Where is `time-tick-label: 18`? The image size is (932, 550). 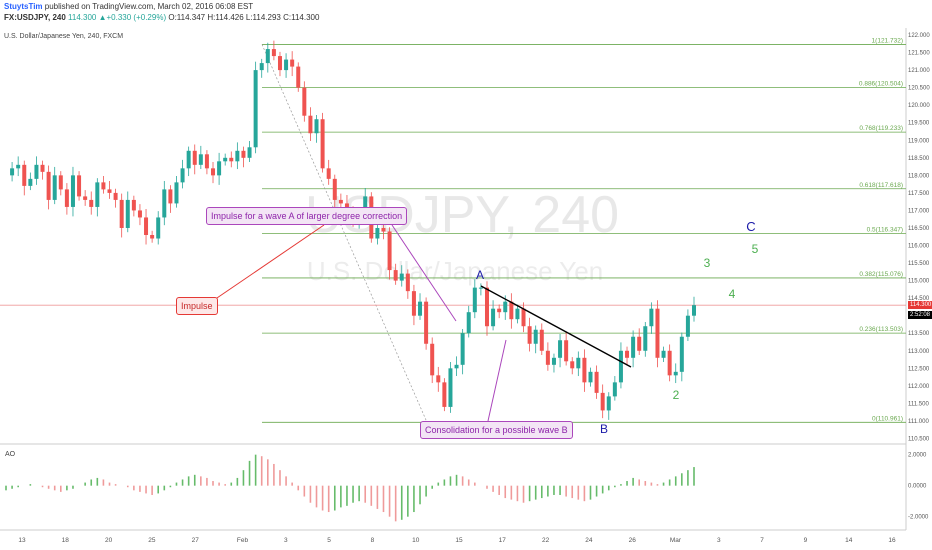
time-tick-label: 18 is located at coordinates (66, 540).